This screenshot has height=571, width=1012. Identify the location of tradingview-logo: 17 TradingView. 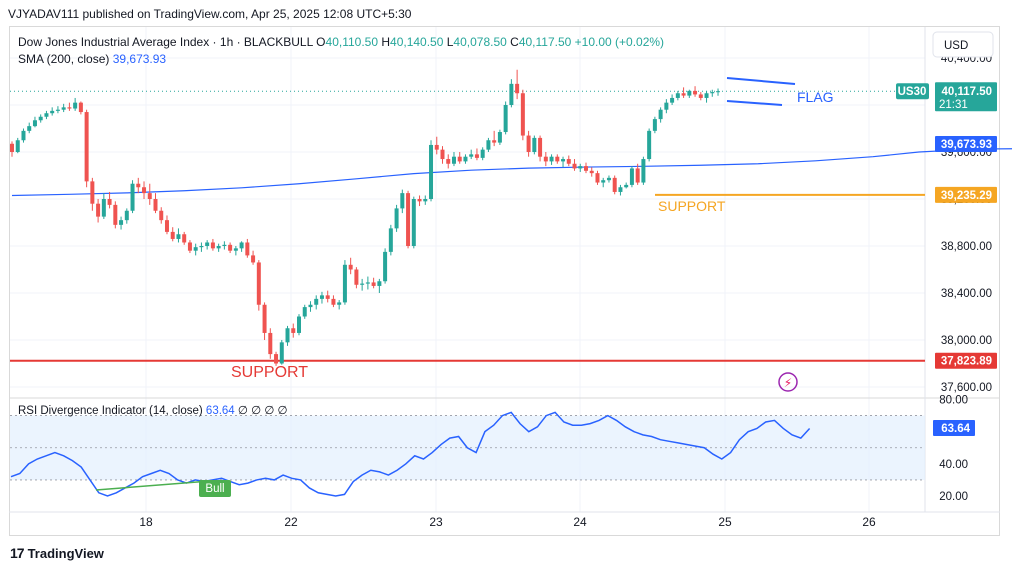
(57, 553).